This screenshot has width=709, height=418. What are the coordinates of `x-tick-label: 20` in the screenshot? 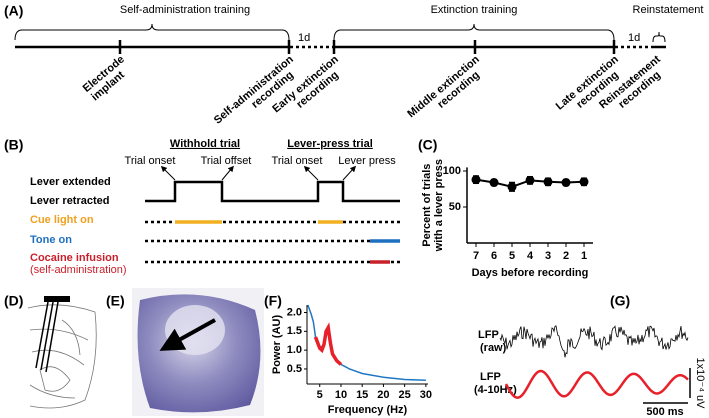 It's located at (383, 395).